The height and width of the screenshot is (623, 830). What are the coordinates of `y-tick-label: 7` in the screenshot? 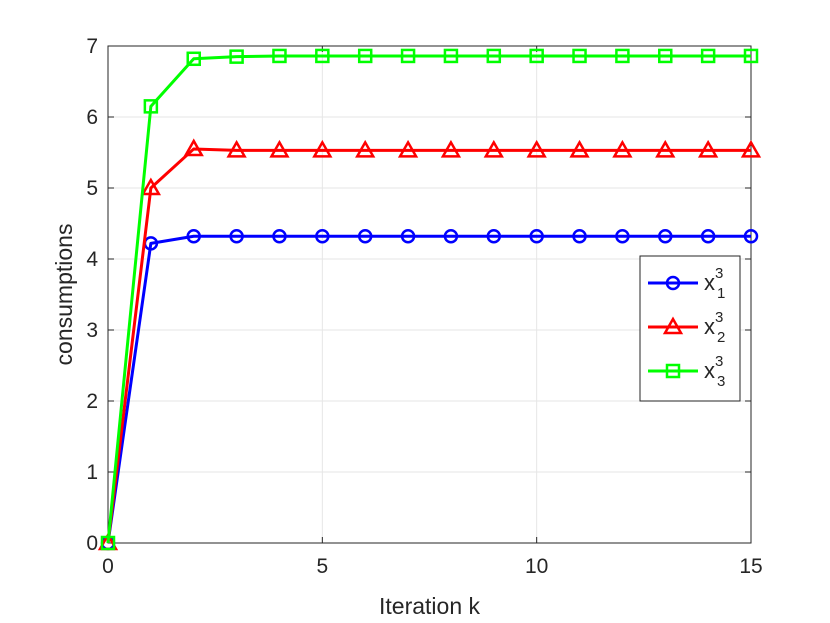 It's located at (92, 46).